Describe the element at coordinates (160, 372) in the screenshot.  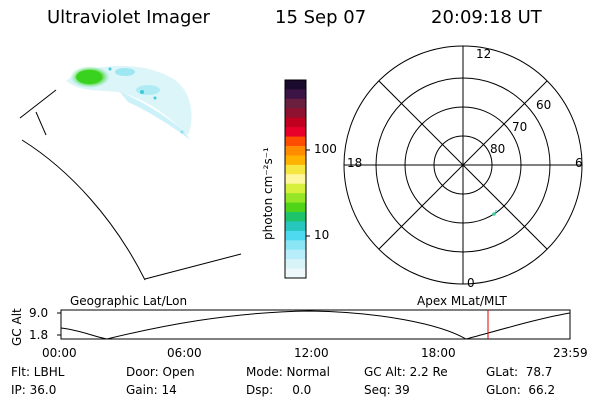
I see `info-door: Door: Open` at that location.